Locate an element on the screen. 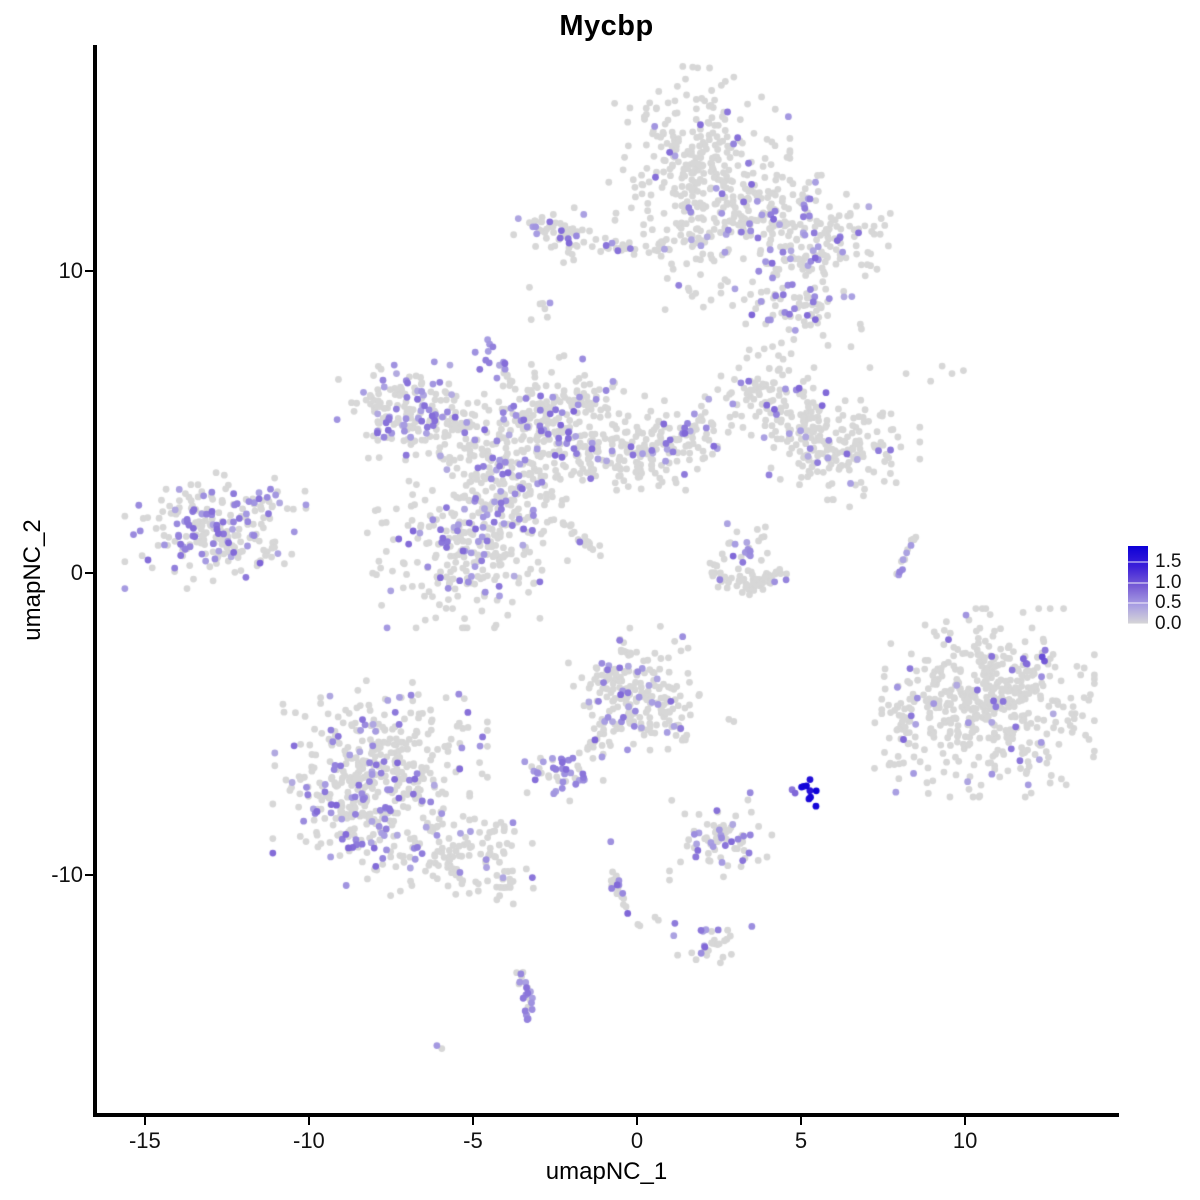  y-axis-label: umapNC_2 is located at coordinates (32, 580).